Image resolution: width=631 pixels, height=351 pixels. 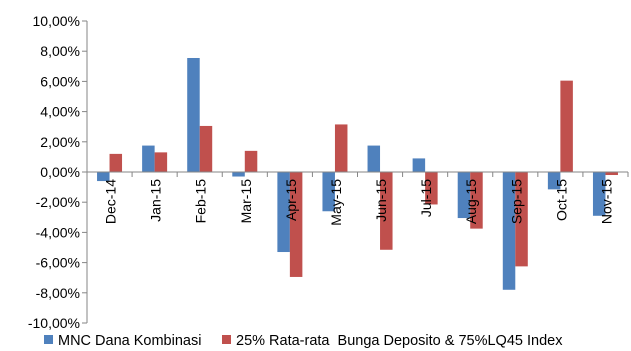 I want to click on y-tick-label: 10,00%, so click(x=56, y=21).